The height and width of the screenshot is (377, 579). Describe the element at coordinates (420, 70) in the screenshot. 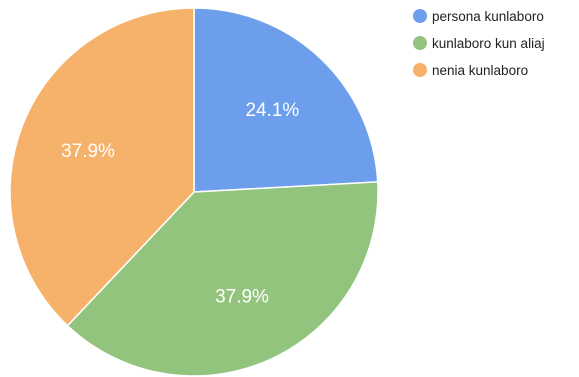

I see `legend-swatch-nenia-kunlaboro` at that location.